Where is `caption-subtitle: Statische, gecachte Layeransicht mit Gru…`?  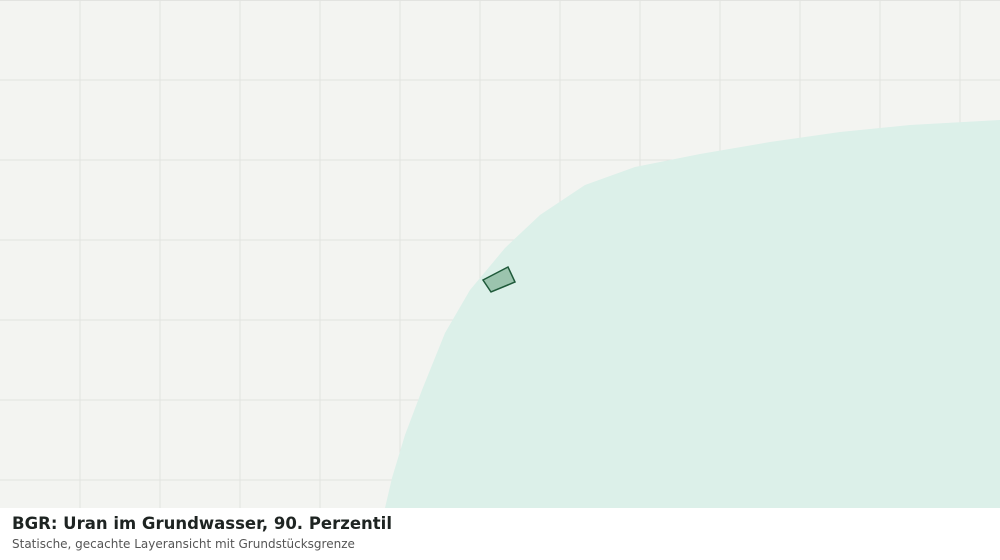
caption-subtitle: Statische, gecachte Layeransicht mit Gru… is located at coordinates (183, 544).